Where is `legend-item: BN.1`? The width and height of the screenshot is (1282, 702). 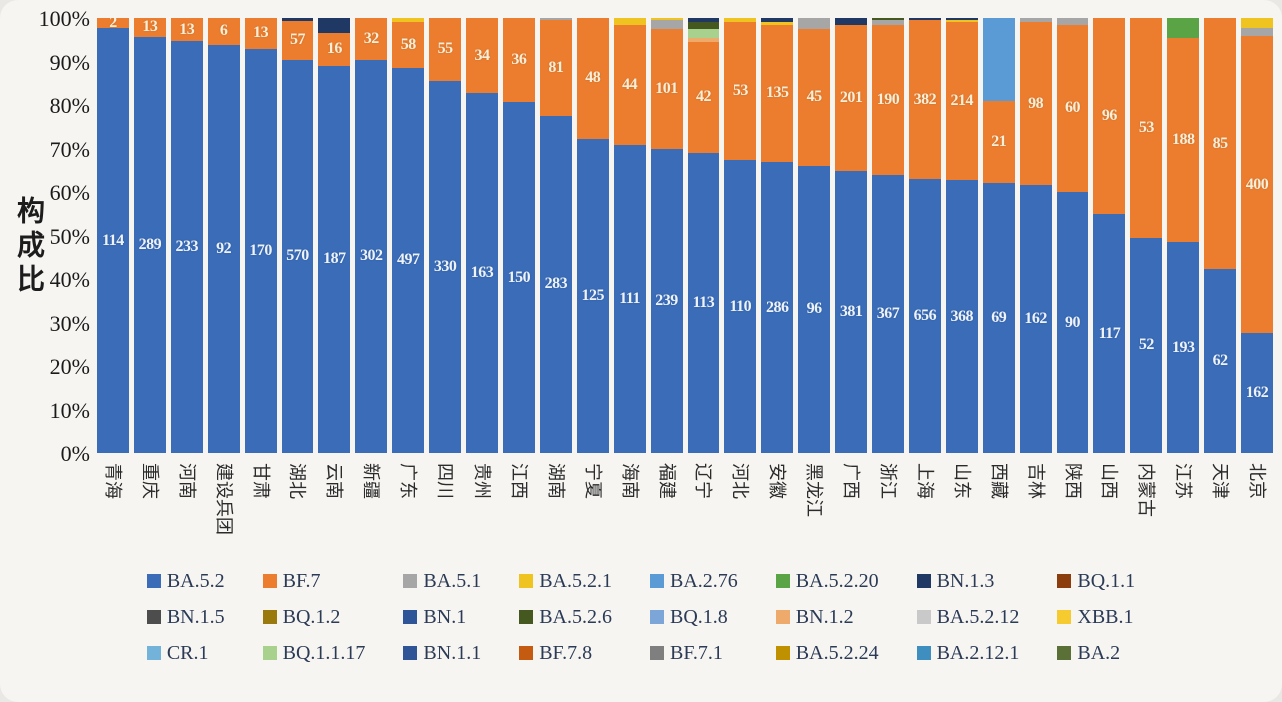
legend-item: BN.1 is located at coordinates (442, 617).